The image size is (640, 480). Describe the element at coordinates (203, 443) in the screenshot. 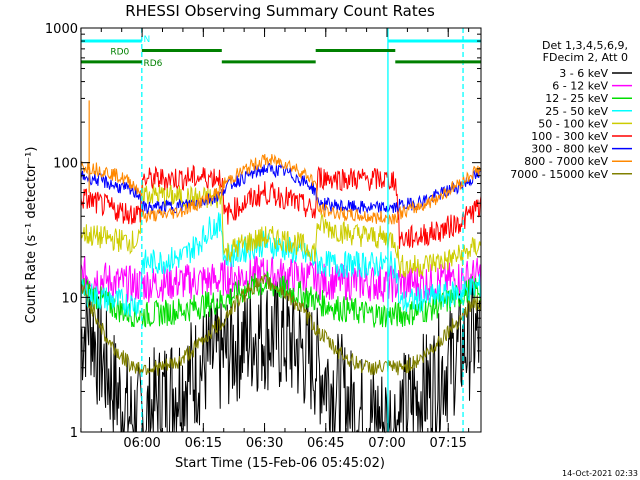

I see `x-tick-label: 06:15` at that location.